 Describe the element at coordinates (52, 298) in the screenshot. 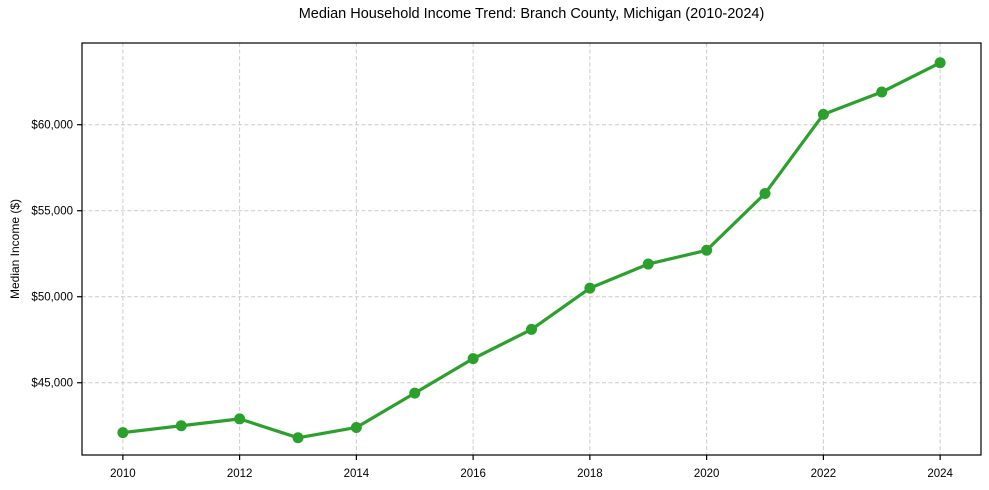

I see `y-tick-label: $50,000` at that location.